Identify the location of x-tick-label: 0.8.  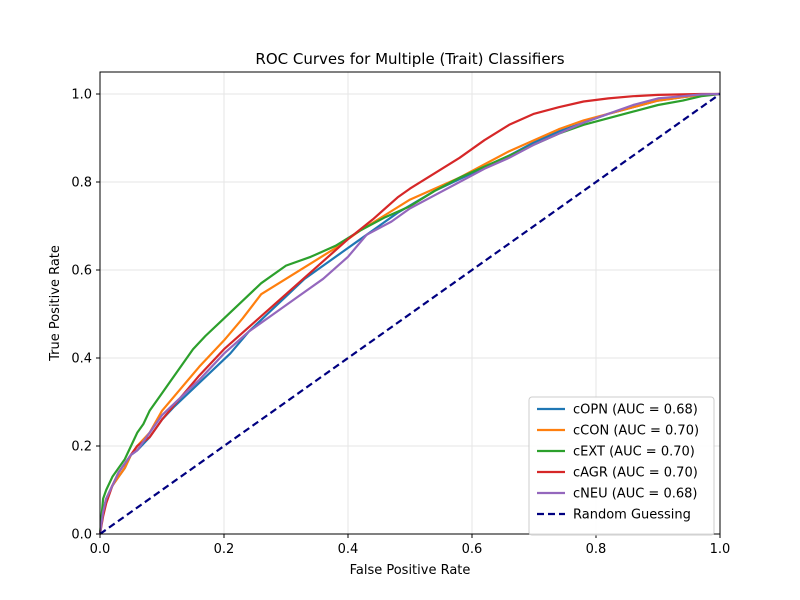
(596, 549).